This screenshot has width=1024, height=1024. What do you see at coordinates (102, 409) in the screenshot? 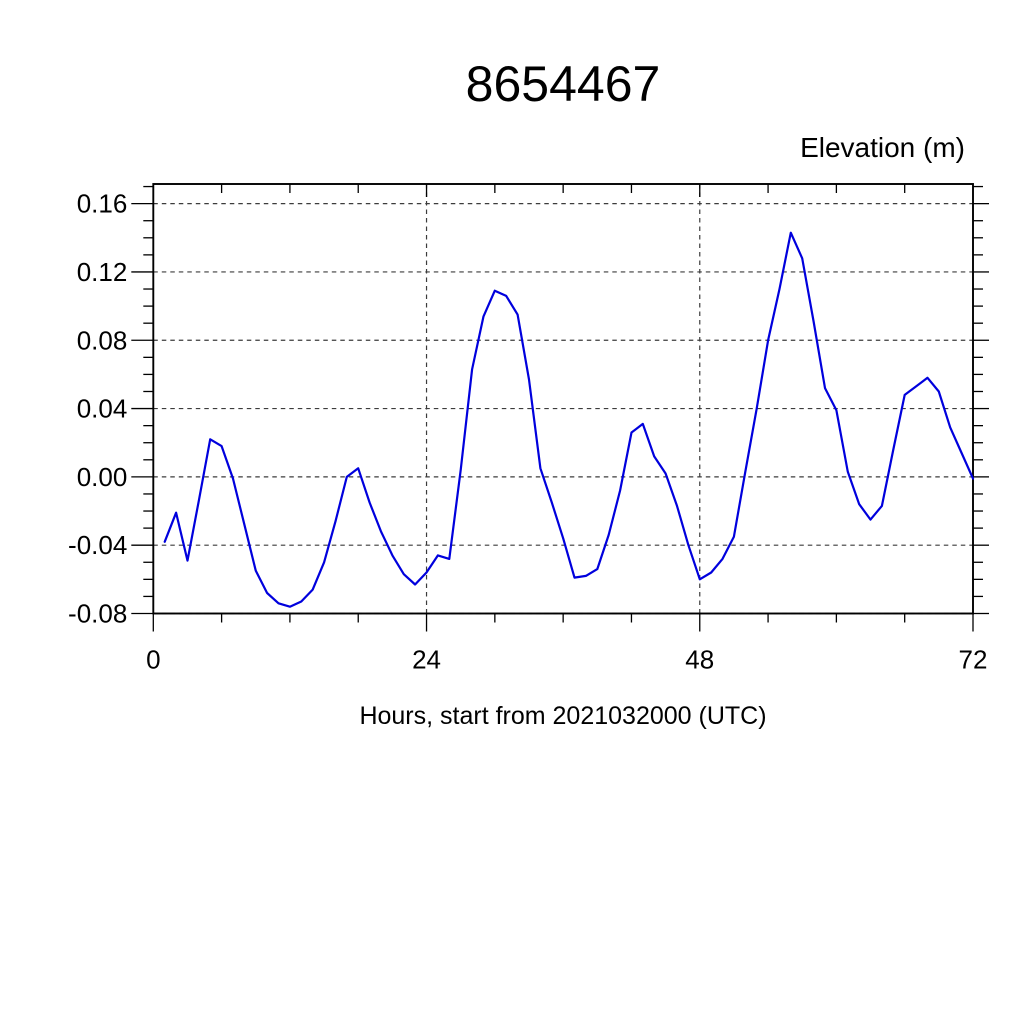
I see `y-tick-label-0.04: 0.04` at bounding box center [102, 409].